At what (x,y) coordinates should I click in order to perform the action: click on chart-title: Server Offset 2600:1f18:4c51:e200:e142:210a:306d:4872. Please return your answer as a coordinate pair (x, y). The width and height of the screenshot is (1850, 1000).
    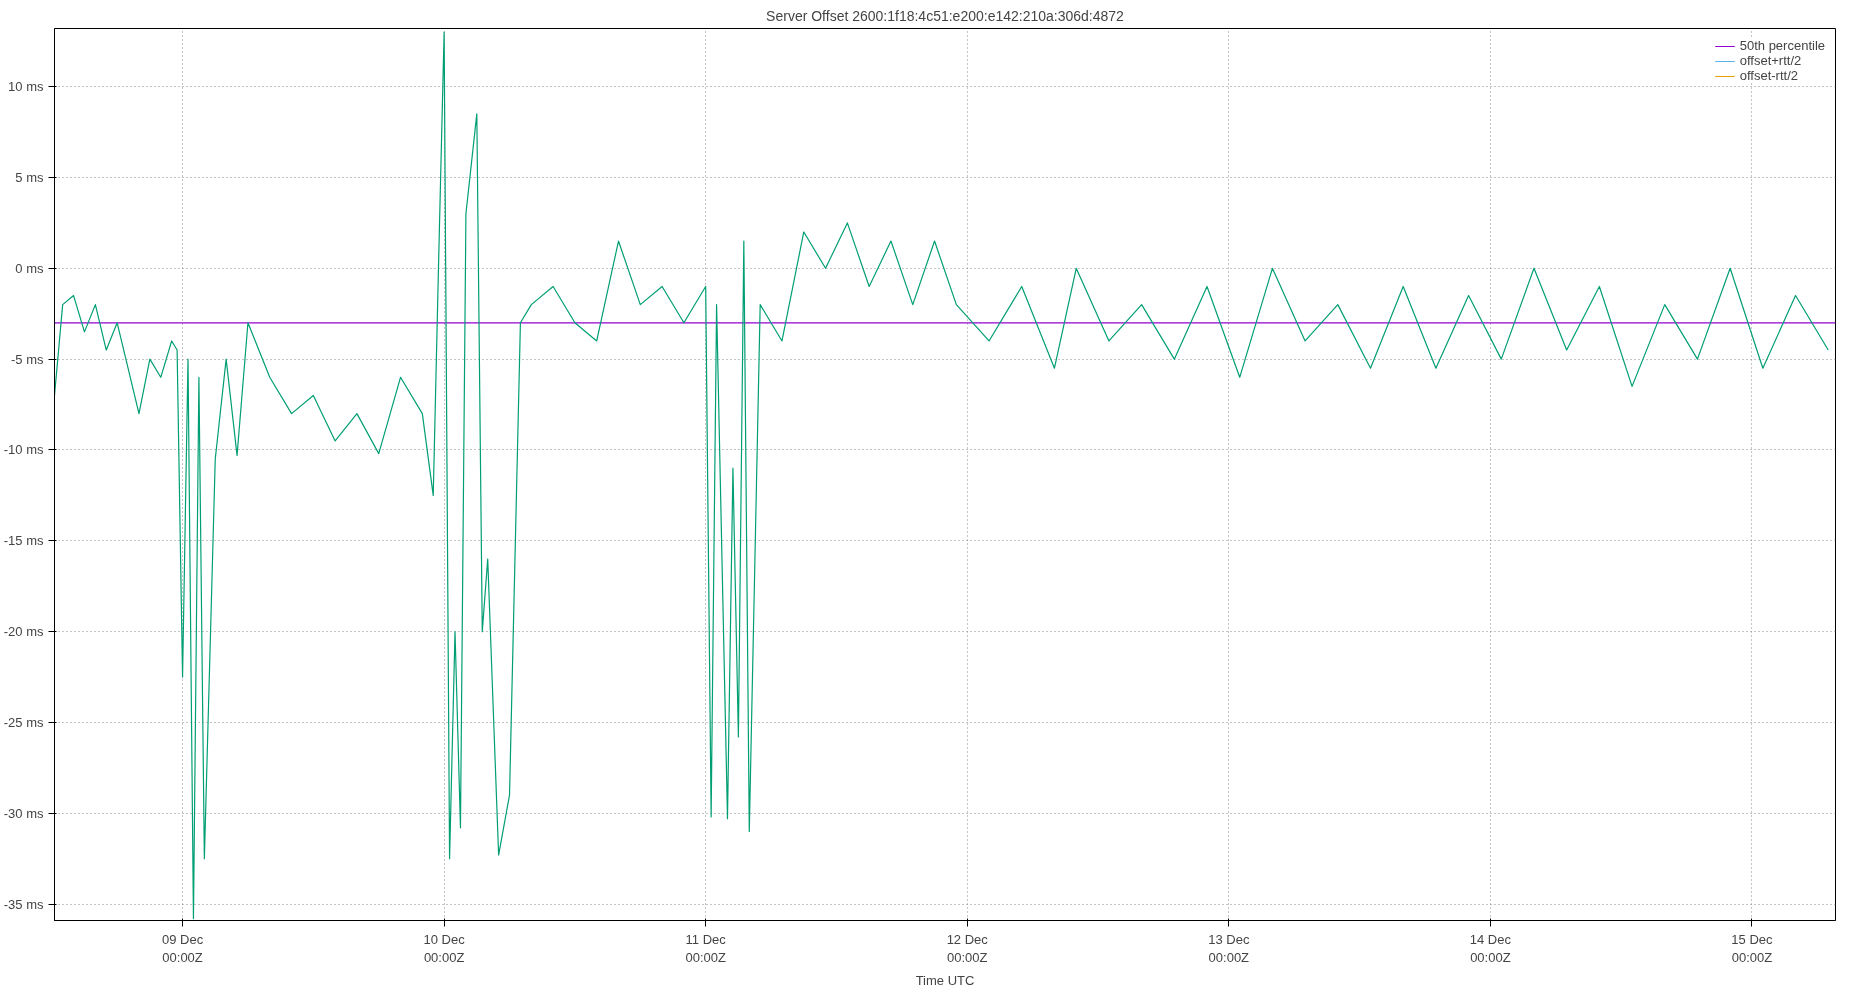
    Looking at the image, I should click on (945, 15).